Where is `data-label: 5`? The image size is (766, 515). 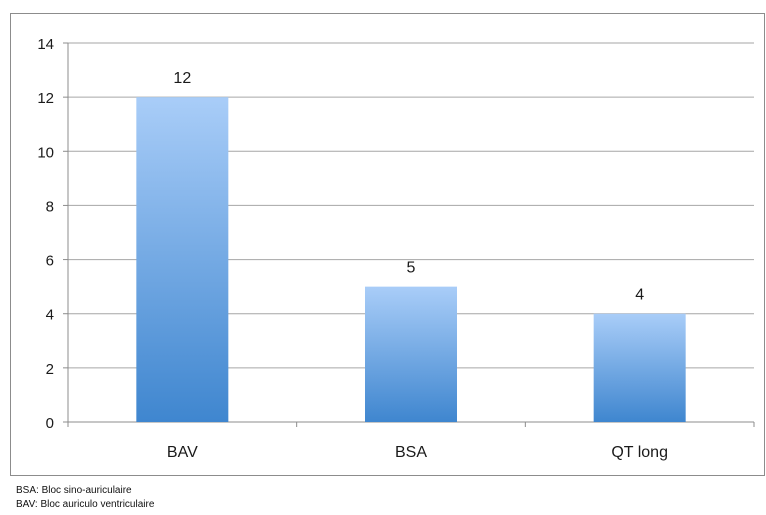
data-label: 5 is located at coordinates (411, 268).